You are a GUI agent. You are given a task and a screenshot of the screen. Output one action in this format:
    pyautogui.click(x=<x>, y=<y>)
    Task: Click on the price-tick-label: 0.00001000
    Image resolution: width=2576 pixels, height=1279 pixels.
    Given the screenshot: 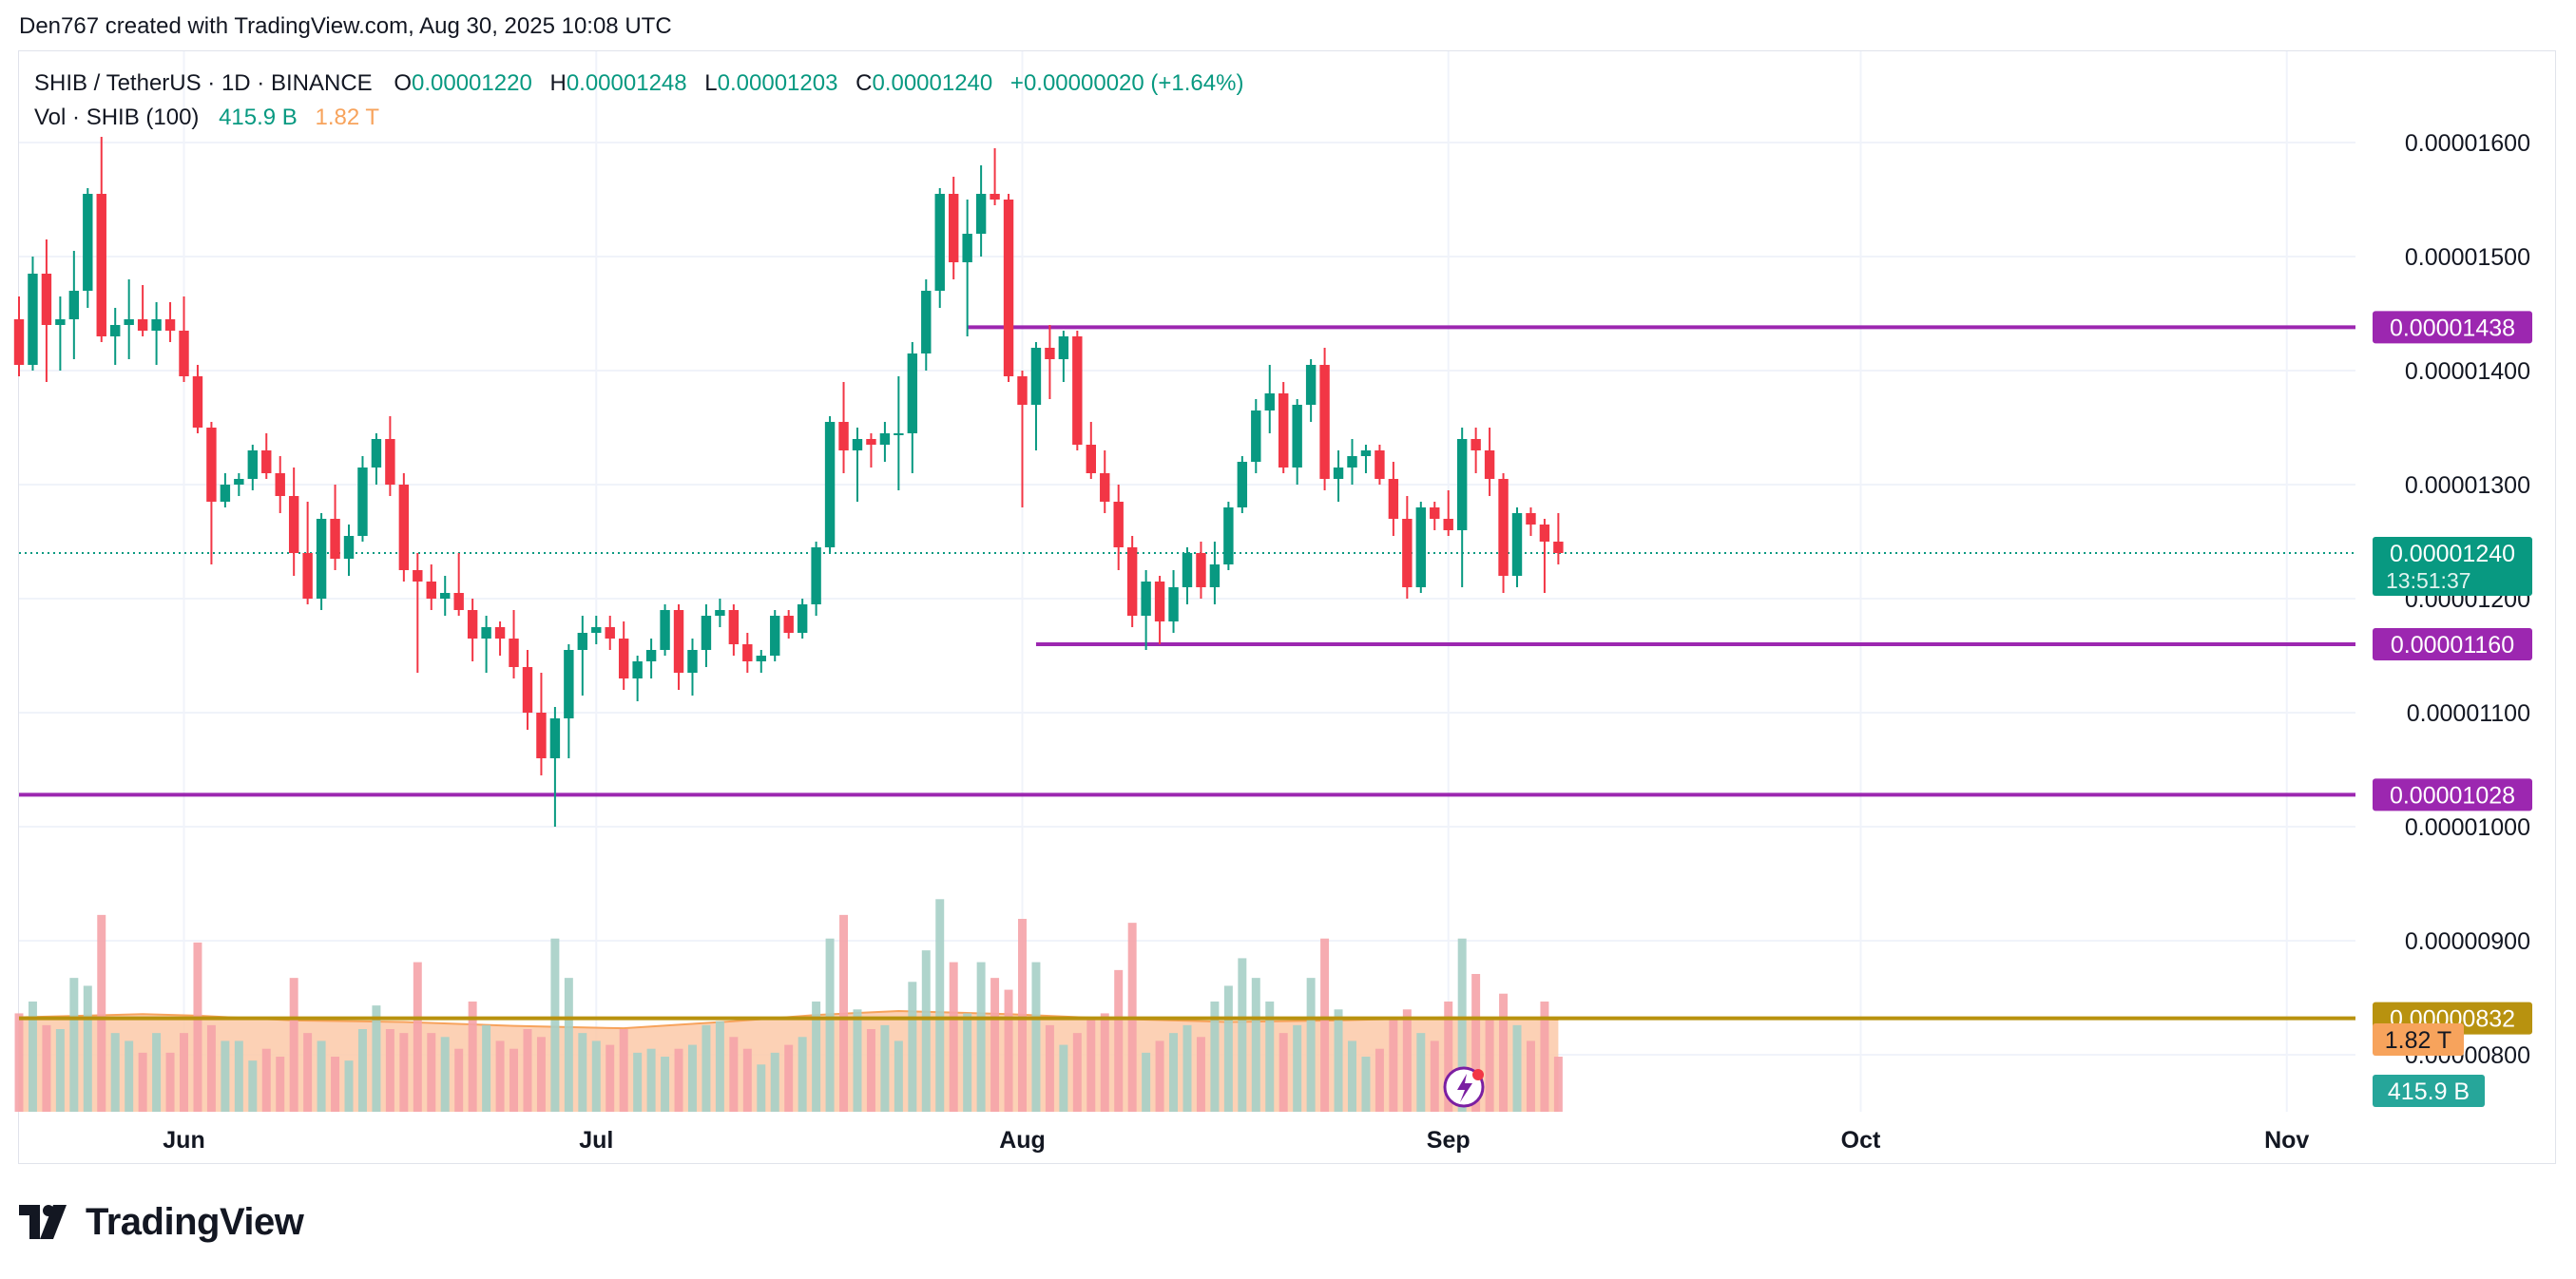 What is the action you would take?
    pyautogui.click(x=2467, y=827)
    